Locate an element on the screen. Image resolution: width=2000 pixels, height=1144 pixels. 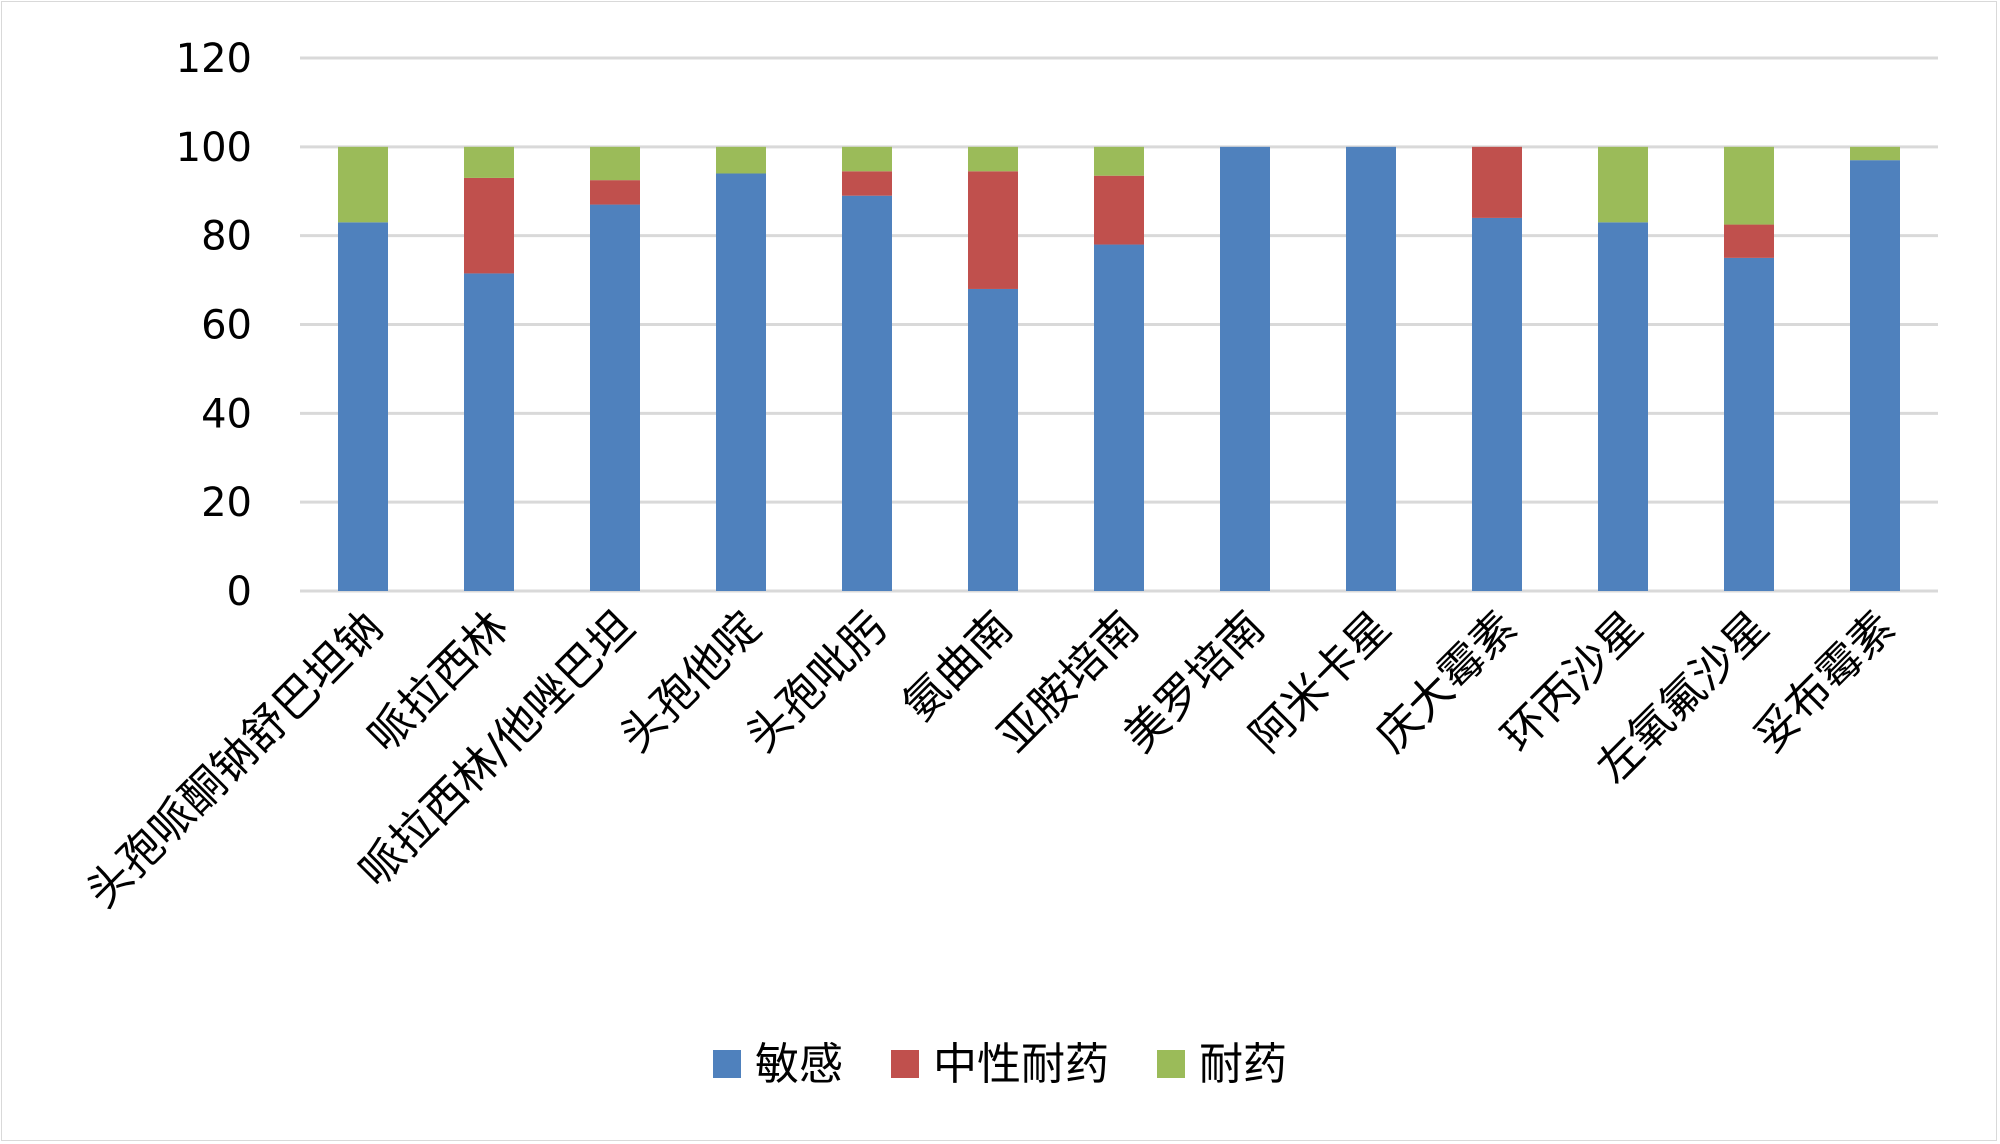
legend-label: 耐药 is located at coordinates (1243, 1064).